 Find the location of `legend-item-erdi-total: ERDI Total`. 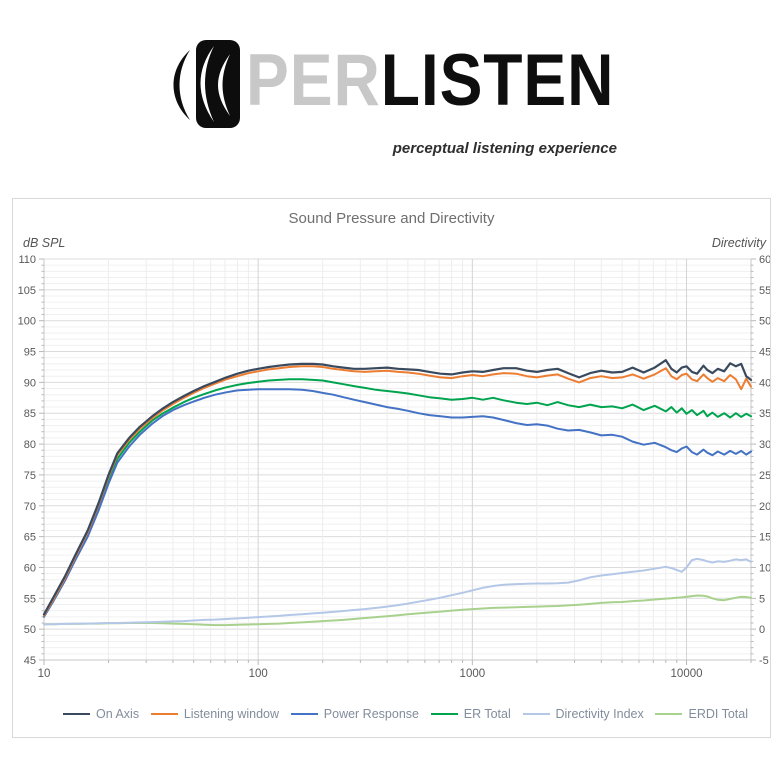

legend-item-erdi-total: ERDI Total is located at coordinates (701, 714).